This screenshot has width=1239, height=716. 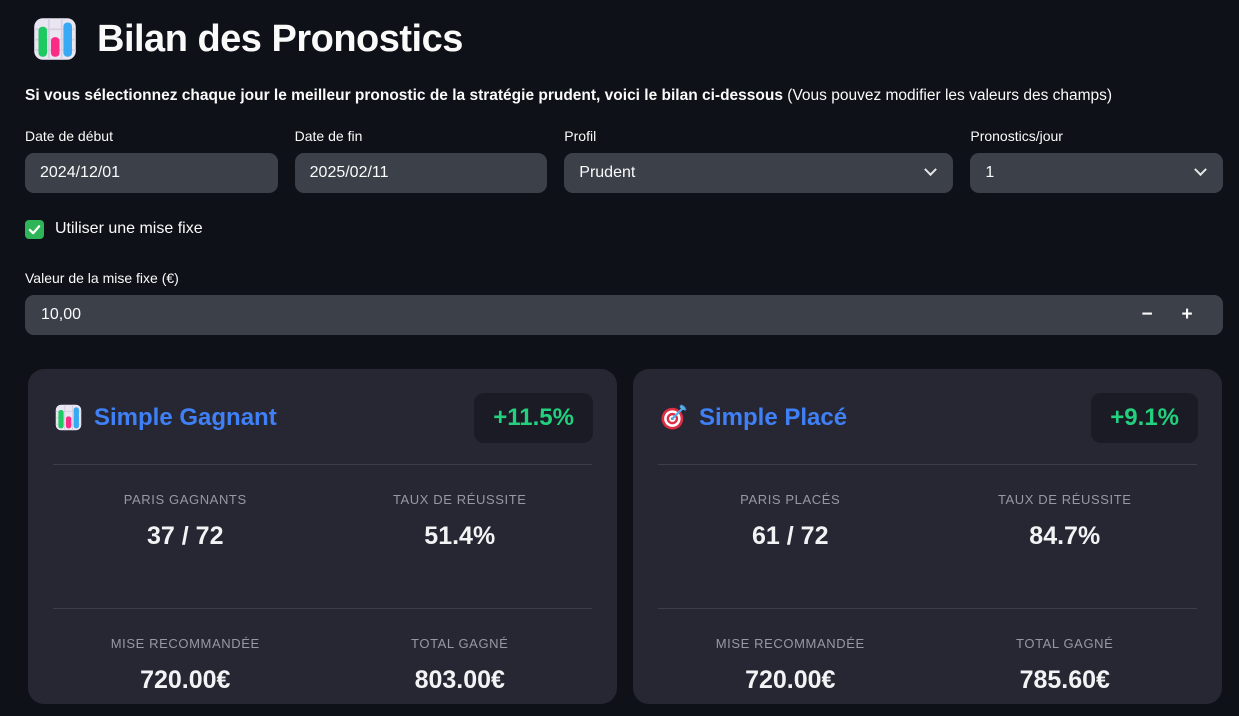 I want to click on card-title: Simple Gagnant, so click(x=185, y=417).